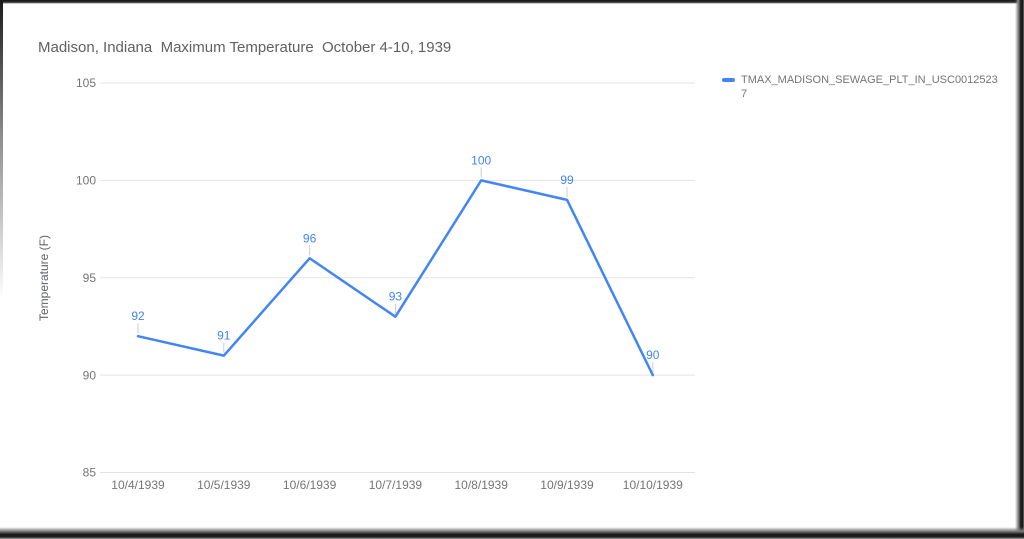 The width and height of the screenshot is (1024, 539). Describe the element at coordinates (1019, 269) in the screenshot. I see `screenshot-border-right` at that location.